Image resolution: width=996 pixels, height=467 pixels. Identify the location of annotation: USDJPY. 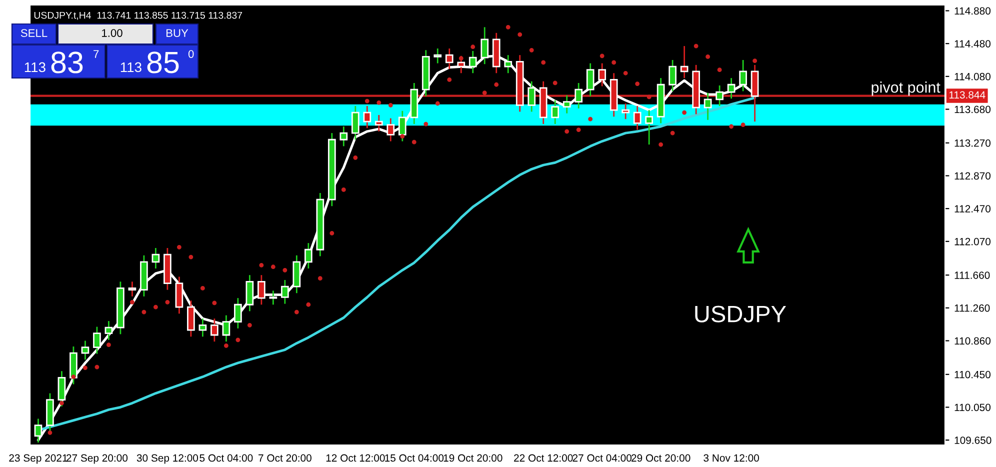
(740, 314).